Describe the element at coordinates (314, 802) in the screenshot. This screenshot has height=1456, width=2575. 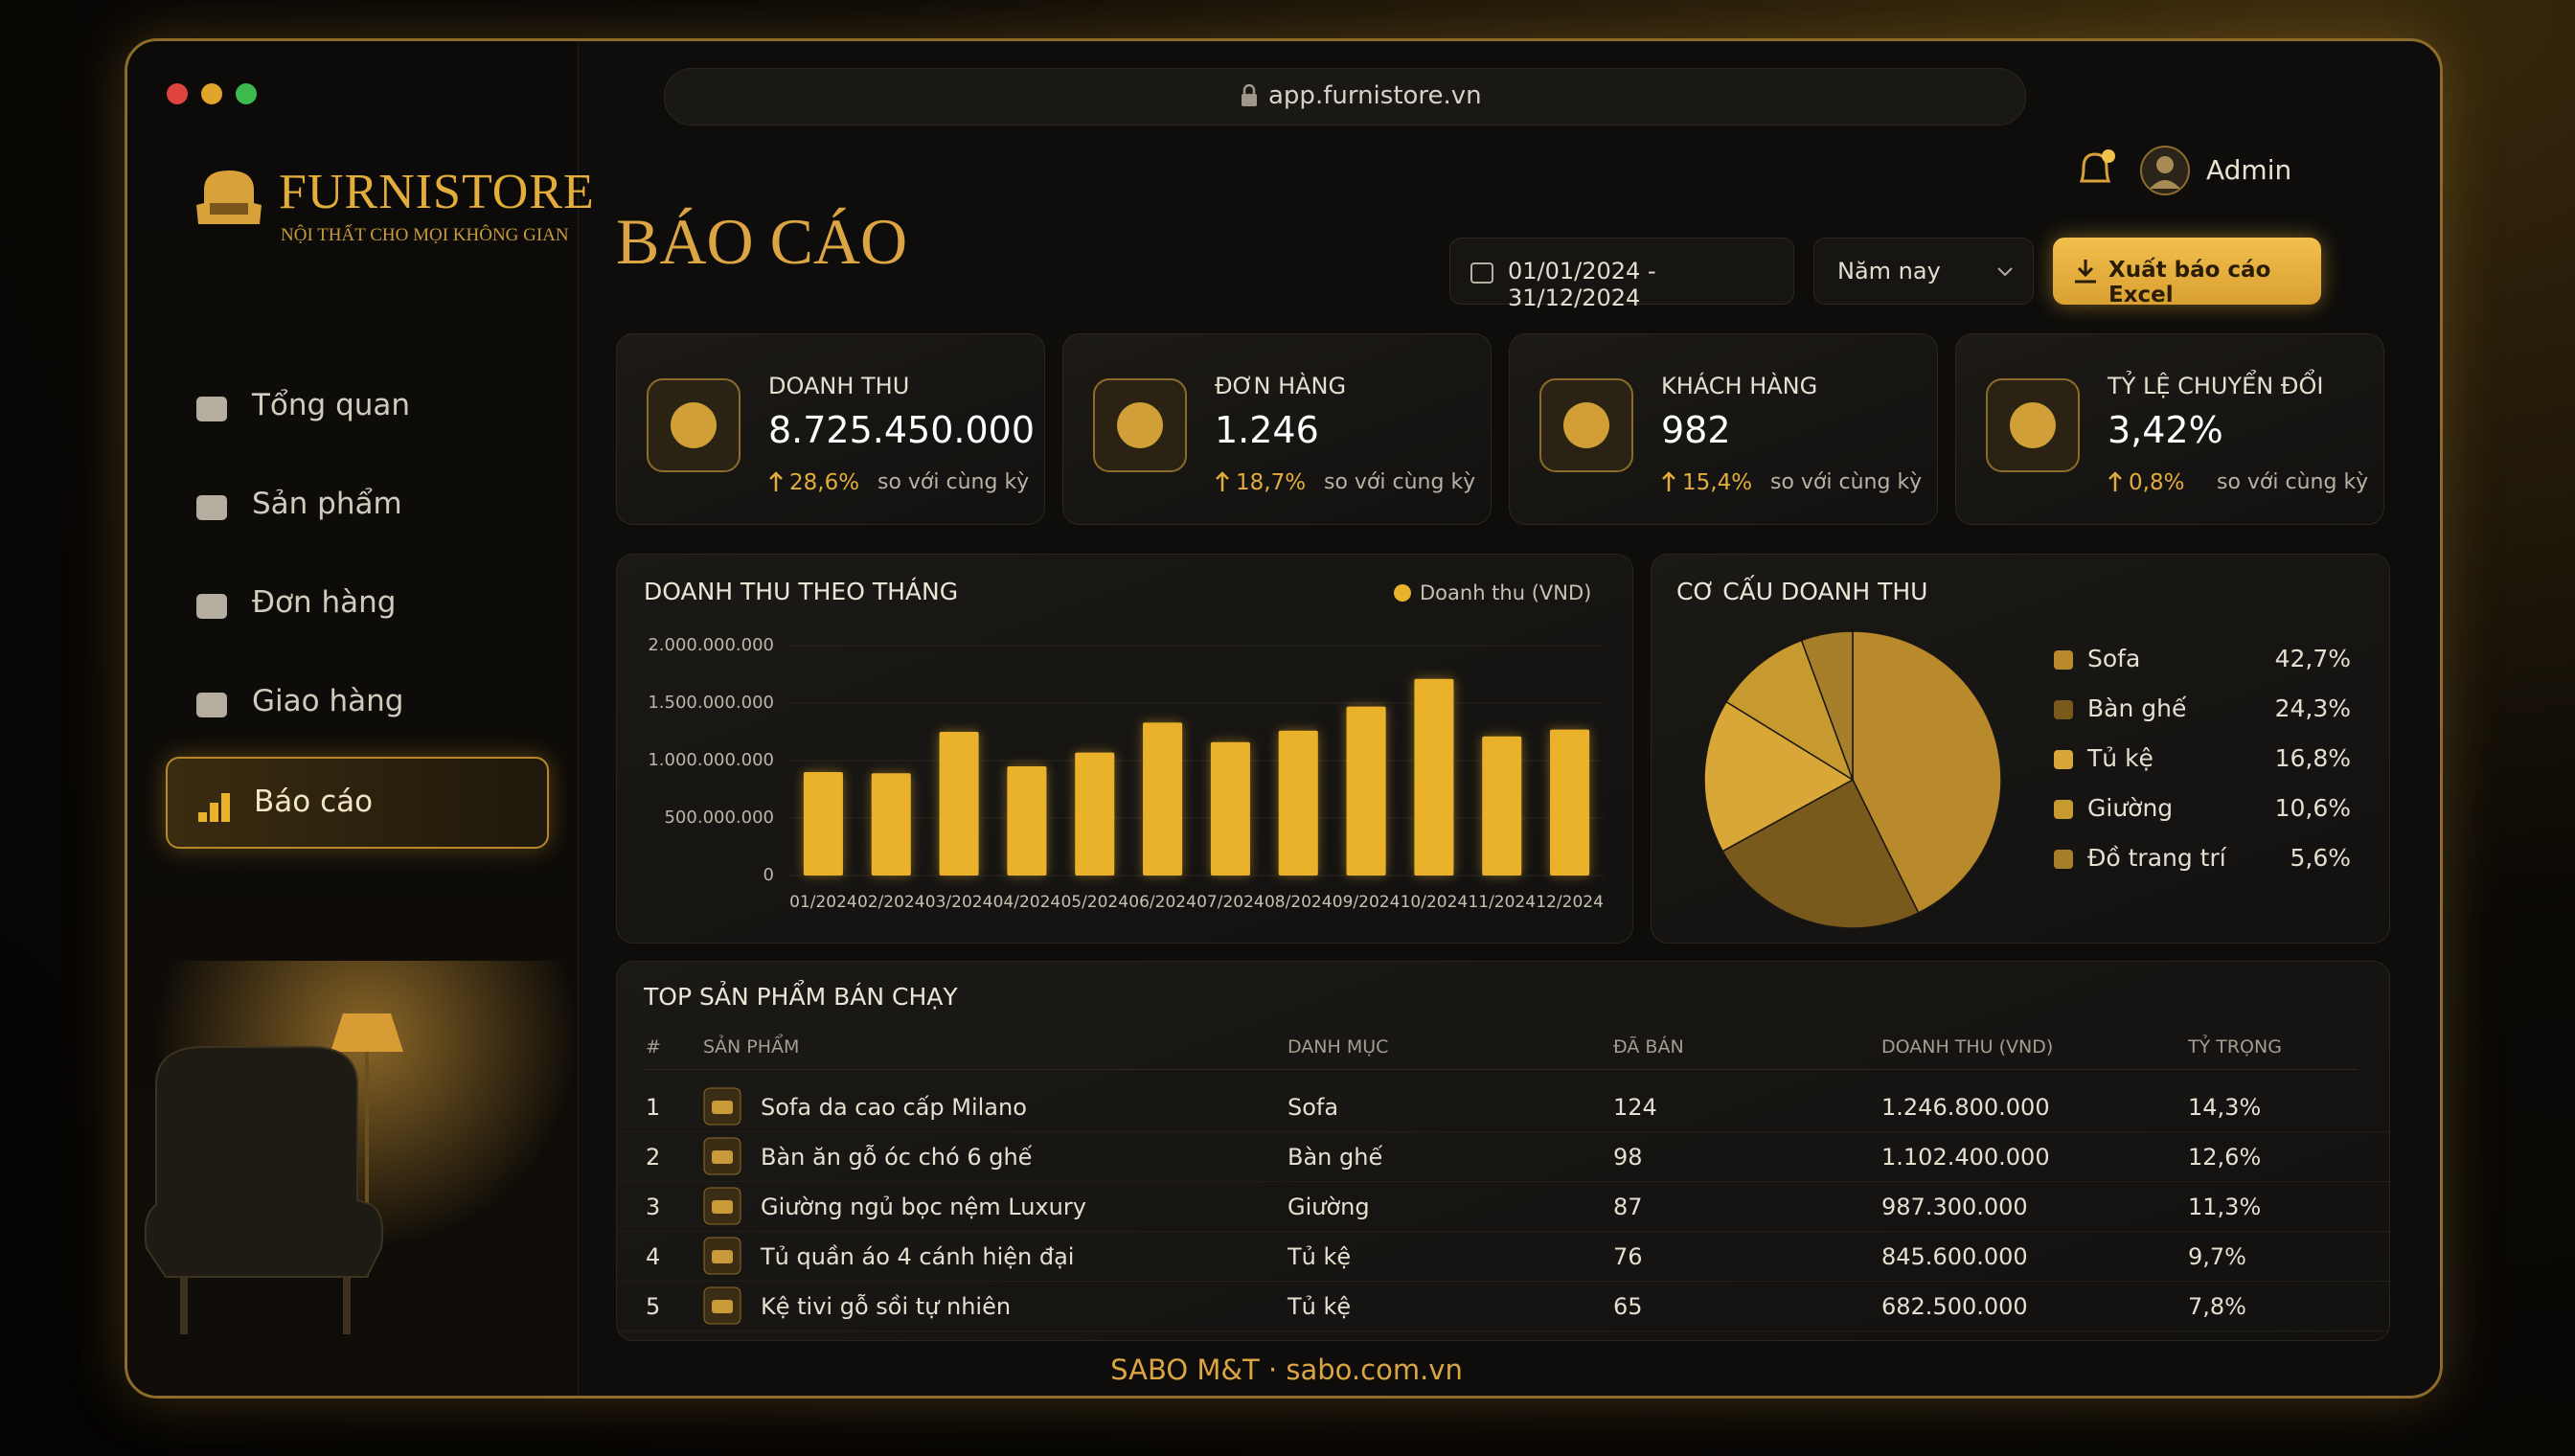
I see `nav-label: Báo cáo` at that location.